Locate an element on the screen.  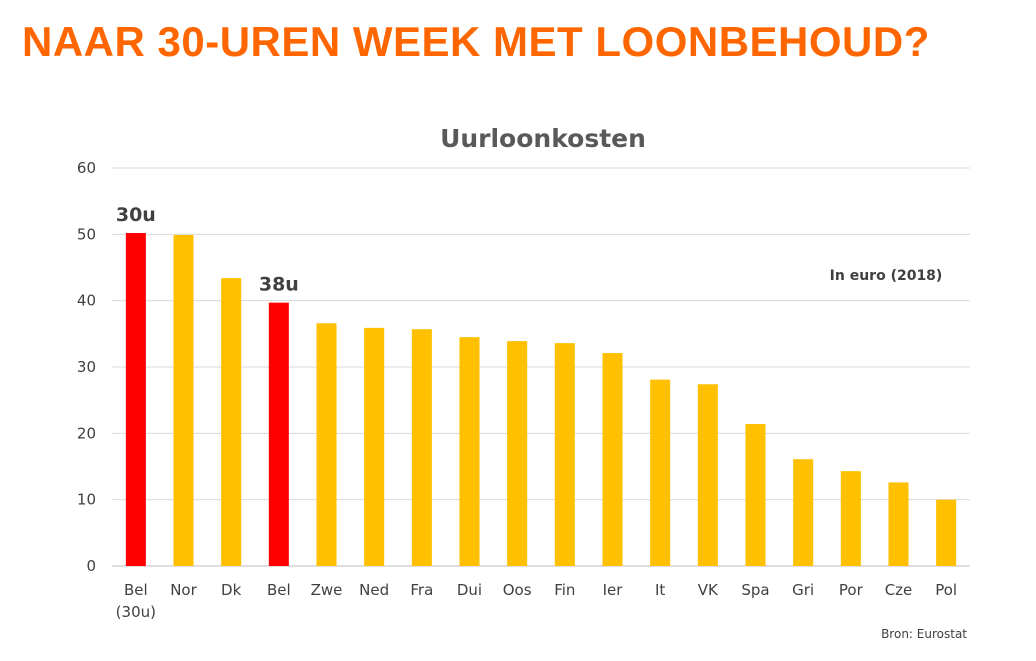
x-tick-label: Zwe is located at coordinates (327, 590).